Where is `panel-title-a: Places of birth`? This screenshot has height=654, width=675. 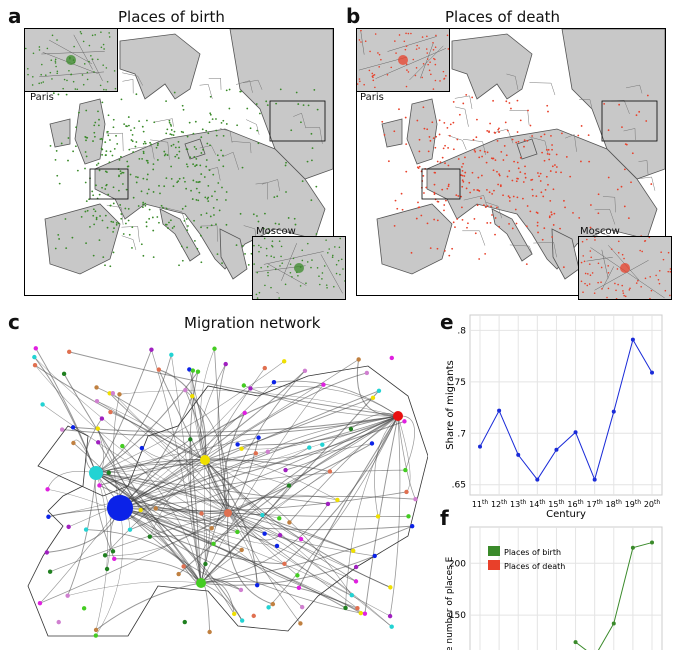
panel-title-a: Places of birth is located at coordinates (171, 17).